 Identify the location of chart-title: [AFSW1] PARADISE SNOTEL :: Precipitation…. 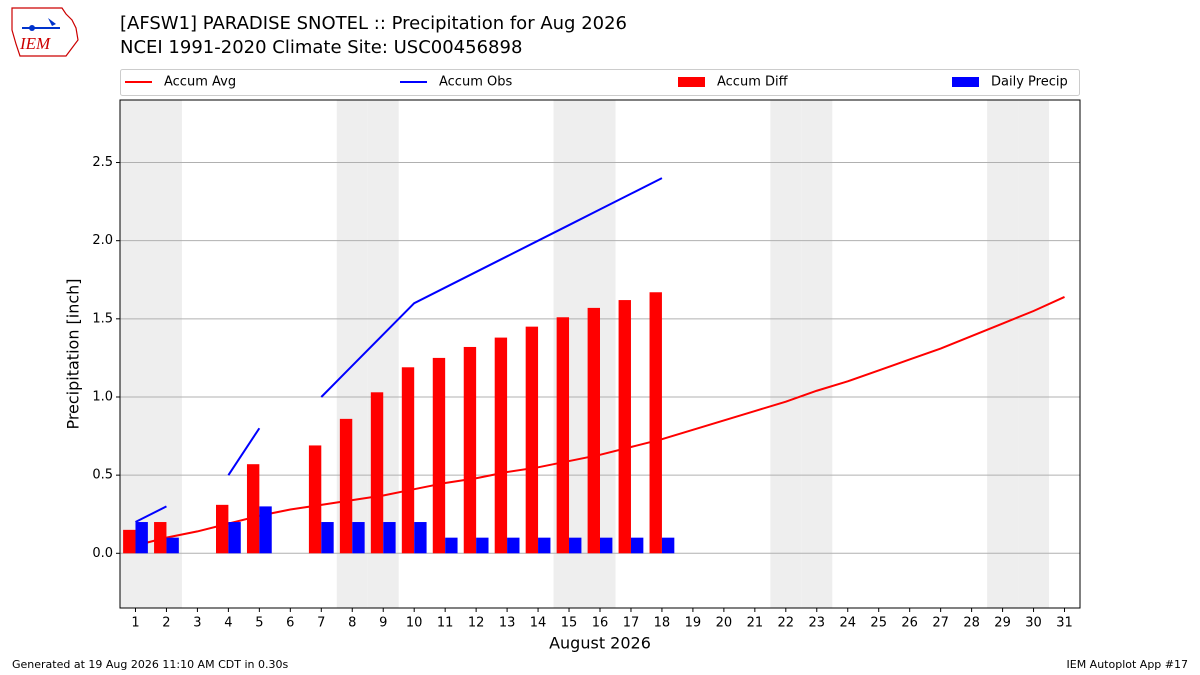
(373, 23).